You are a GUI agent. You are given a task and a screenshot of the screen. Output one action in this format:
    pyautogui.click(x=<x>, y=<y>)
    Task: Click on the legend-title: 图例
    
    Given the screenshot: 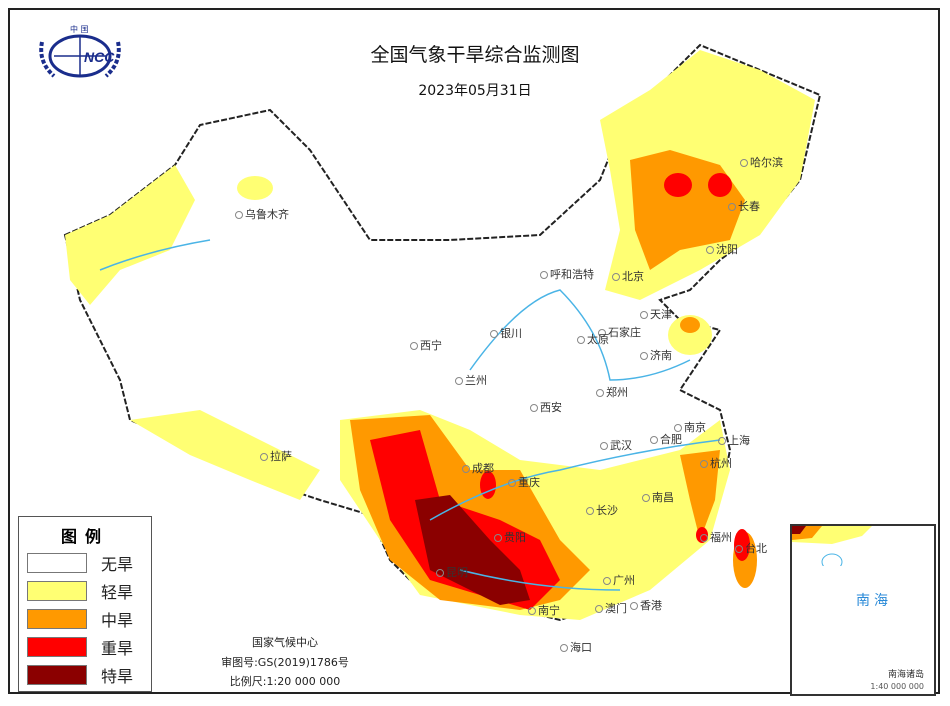 What is the action you would take?
    pyautogui.click(x=84, y=536)
    